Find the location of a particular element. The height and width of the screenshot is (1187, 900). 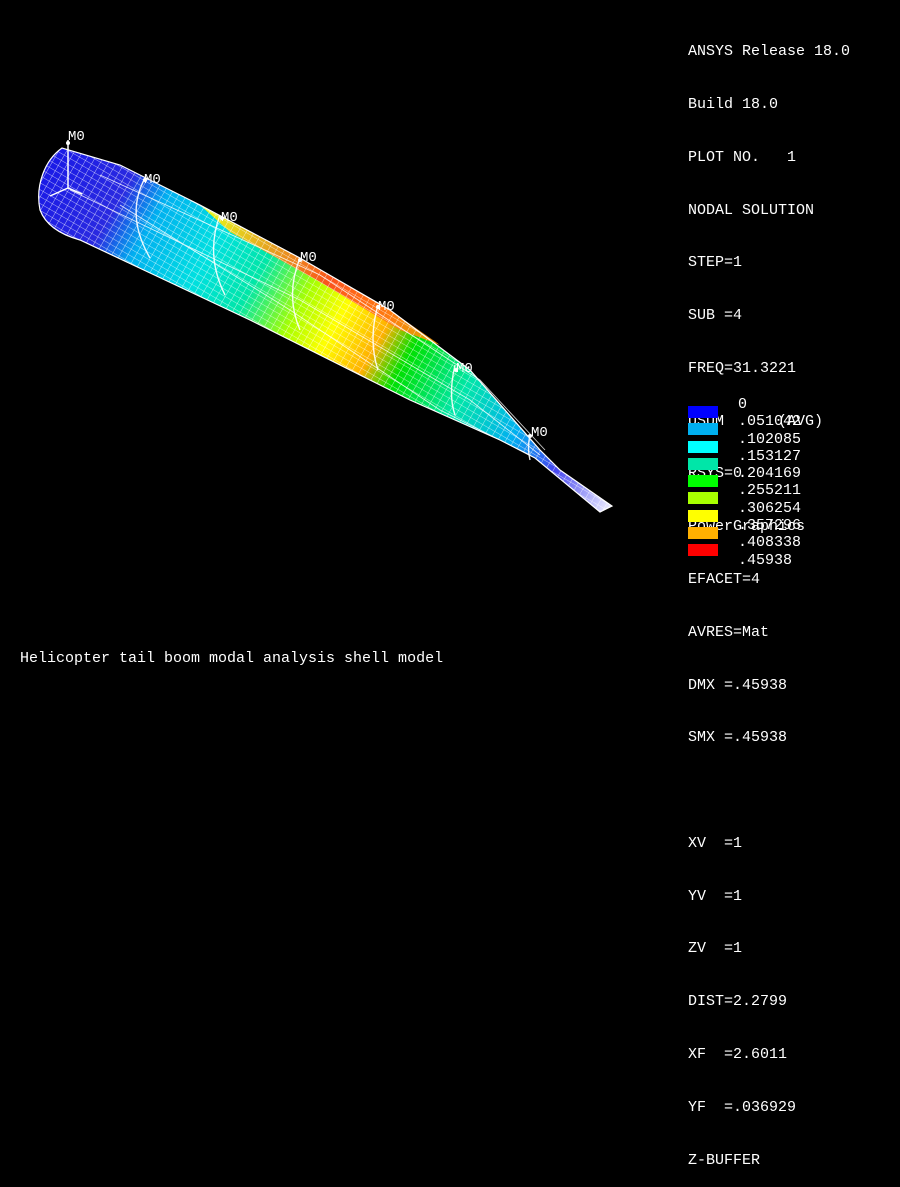

info-line-step: STEP=1 is located at coordinates (715, 263).